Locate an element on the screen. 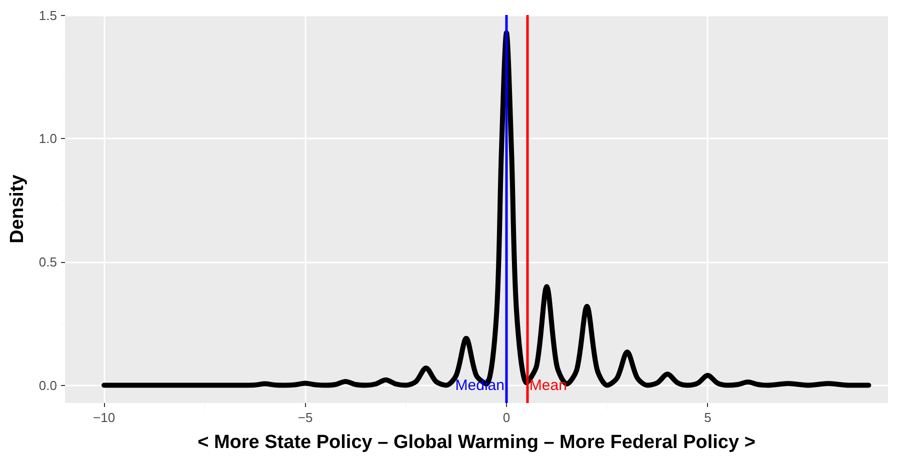 The height and width of the screenshot is (457, 904). y-tick-label: 0.0 is located at coordinates (47, 385).